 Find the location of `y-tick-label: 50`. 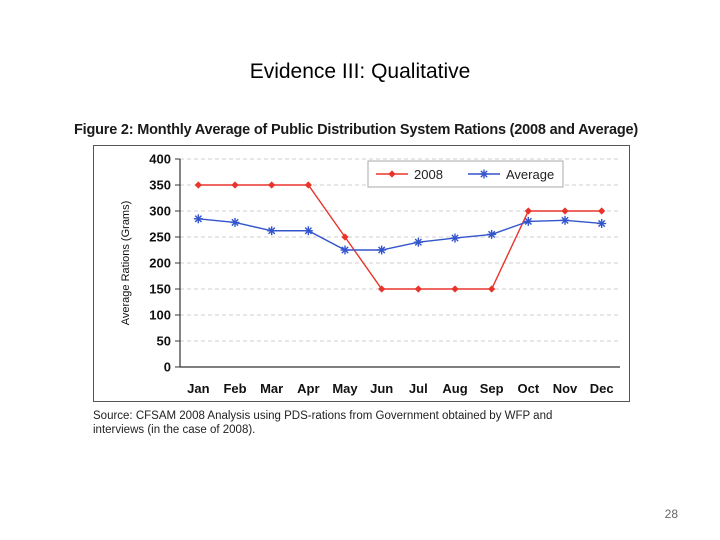

y-tick-label: 50 is located at coordinates (164, 341).